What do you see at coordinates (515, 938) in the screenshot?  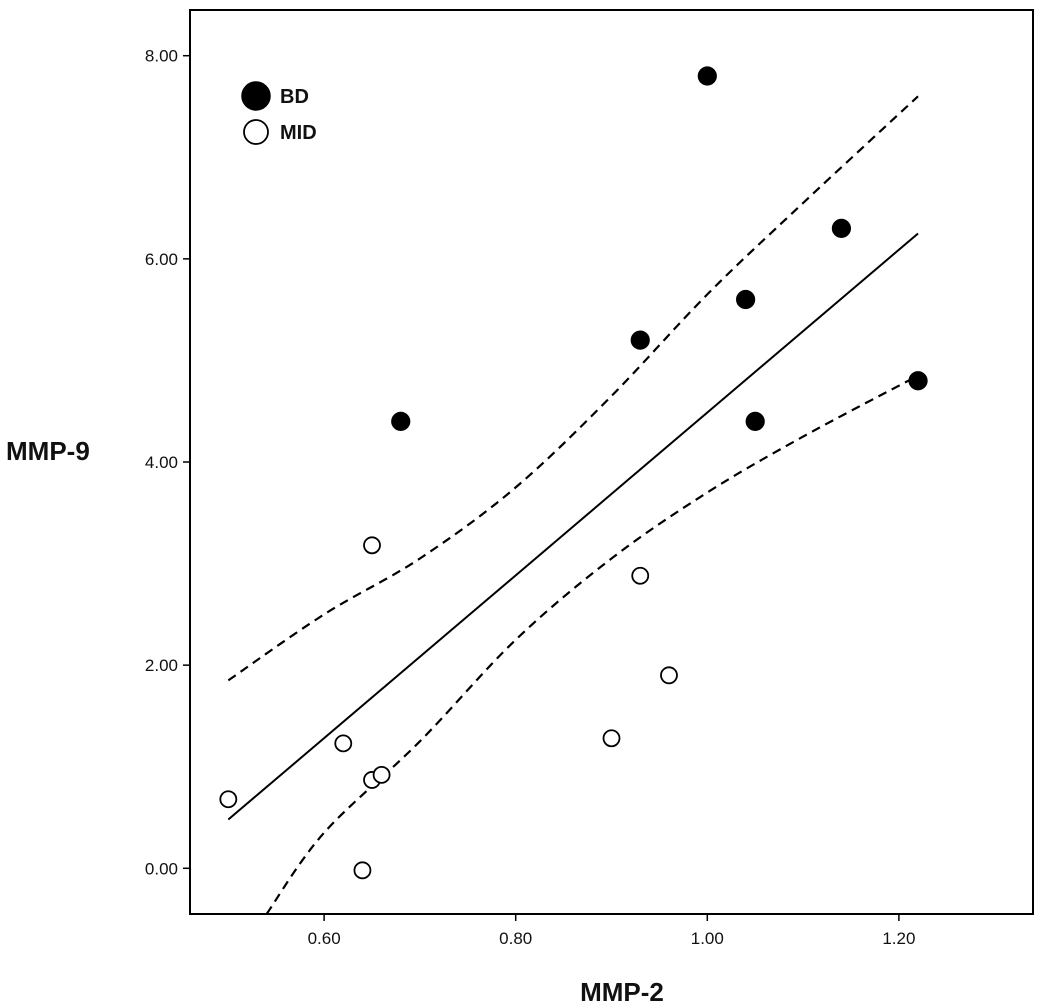 I see `x-tick-label-1: 0.80` at bounding box center [515, 938].